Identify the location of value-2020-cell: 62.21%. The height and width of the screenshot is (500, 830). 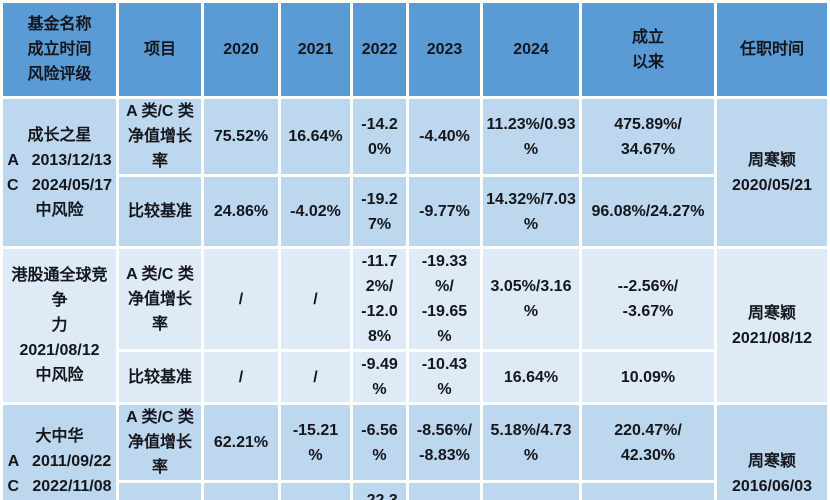
(241, 442).